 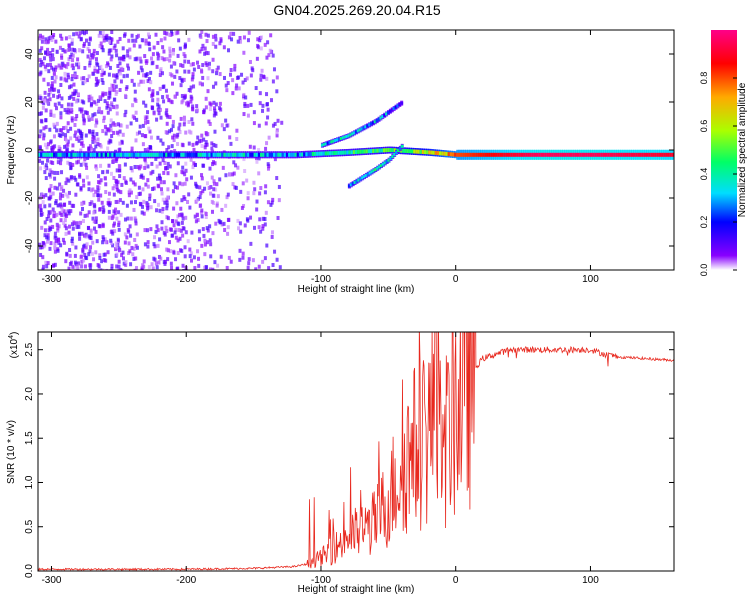 What do you see at coordinates (51, 580) in the screenshot?
I see `snr-x-tick-label: -300` at bounding box center [51, 580].